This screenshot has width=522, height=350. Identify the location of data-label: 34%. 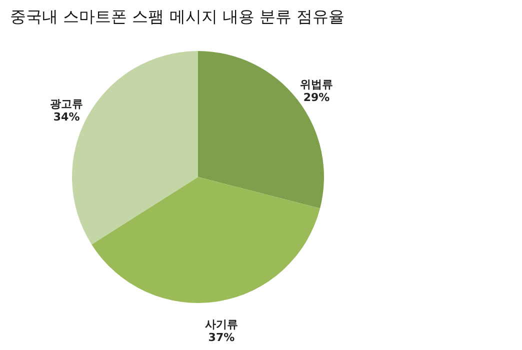
(66, 117).